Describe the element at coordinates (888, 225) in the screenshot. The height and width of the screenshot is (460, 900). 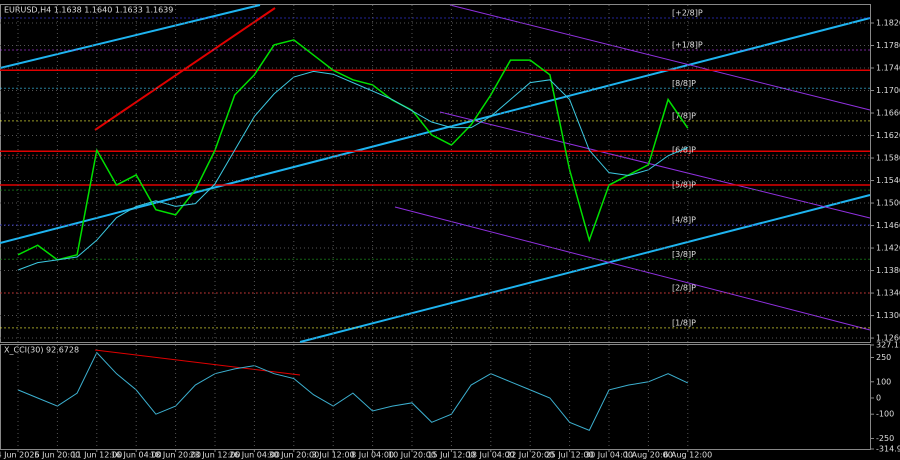
I see `y-tick-label: 1.1466` at that location.